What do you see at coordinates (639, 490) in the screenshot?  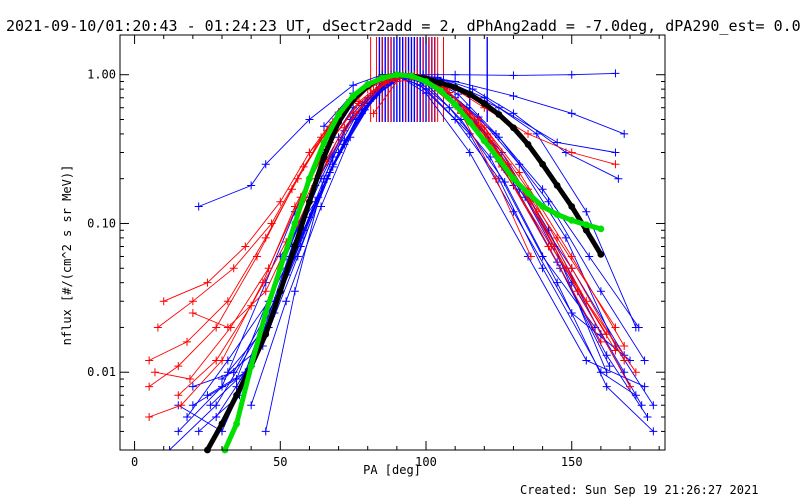 I see `created-timestamp: Created: Sun Sep 19 21:26:27 2021` at bounding box center [639, 490].